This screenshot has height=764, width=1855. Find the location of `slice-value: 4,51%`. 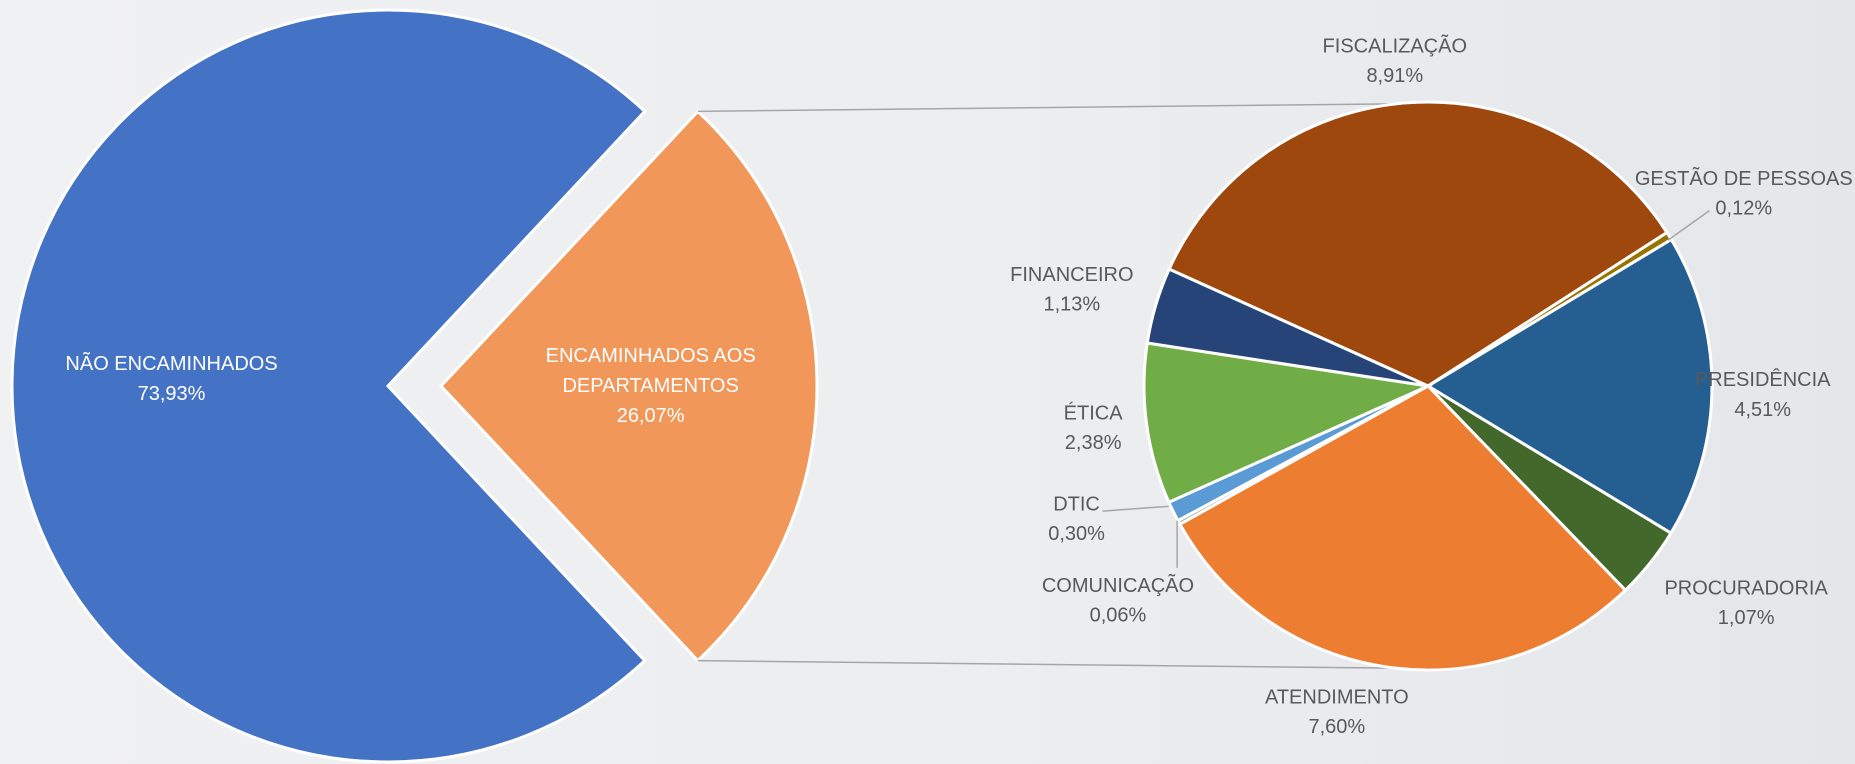

slice-value: 4,51% is located at coordinates (1762, 410).